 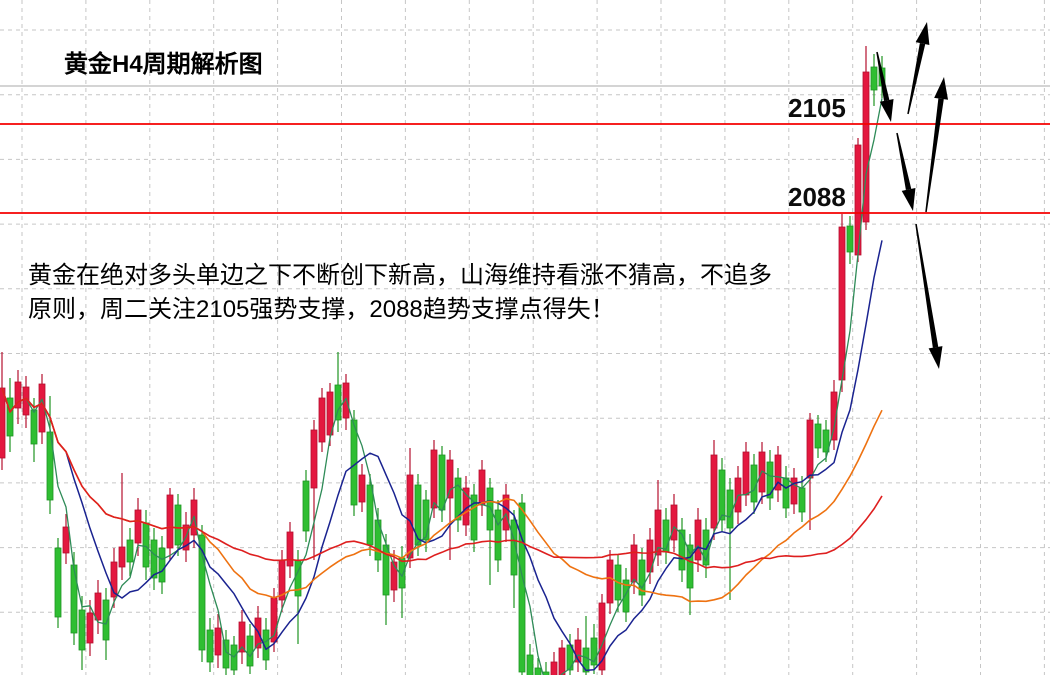 What do you see at coordinates (912, 195) in the screenshot?
I see `trend-arrows` at bounding box center [912, 195].